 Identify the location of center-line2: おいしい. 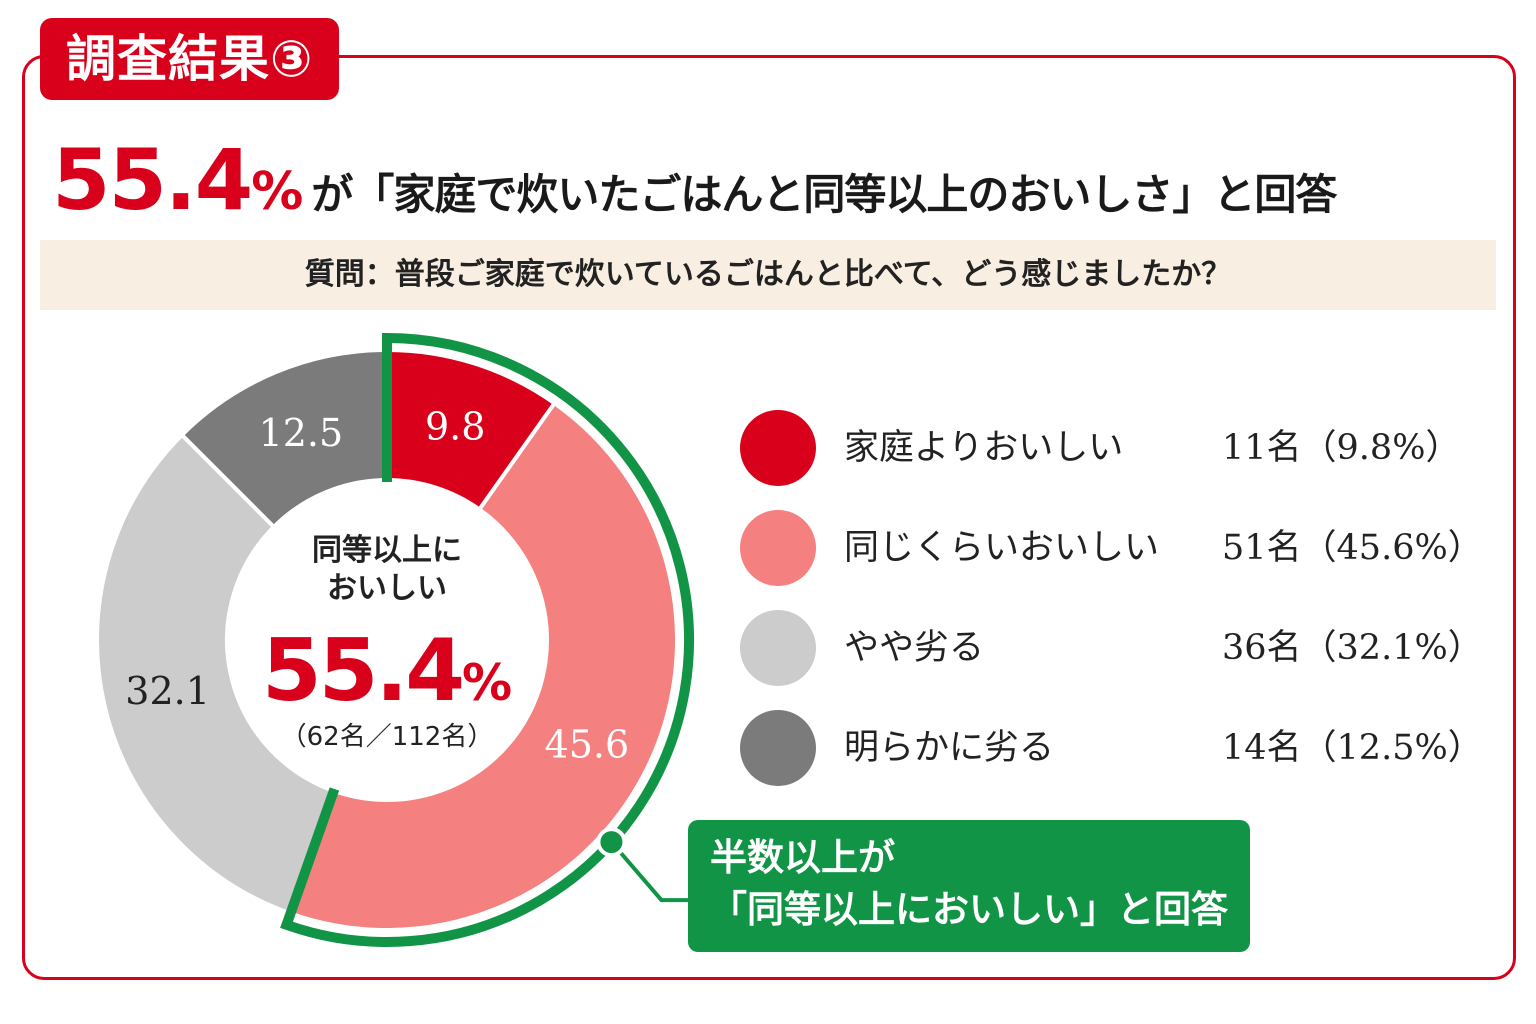
(387, 588).